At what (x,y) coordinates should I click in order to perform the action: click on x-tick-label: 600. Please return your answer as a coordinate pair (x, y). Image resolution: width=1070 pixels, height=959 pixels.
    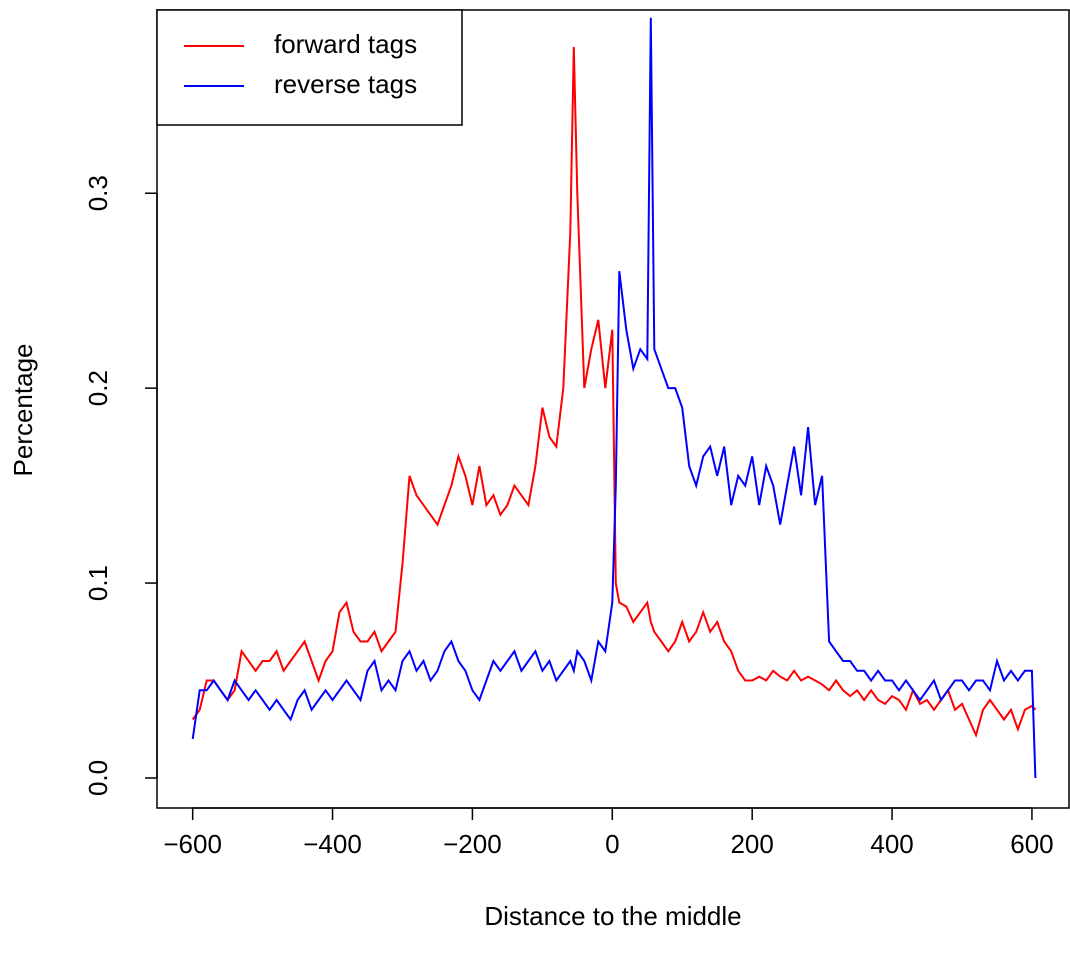
    Looking at the image, I should click on (1031, 844).